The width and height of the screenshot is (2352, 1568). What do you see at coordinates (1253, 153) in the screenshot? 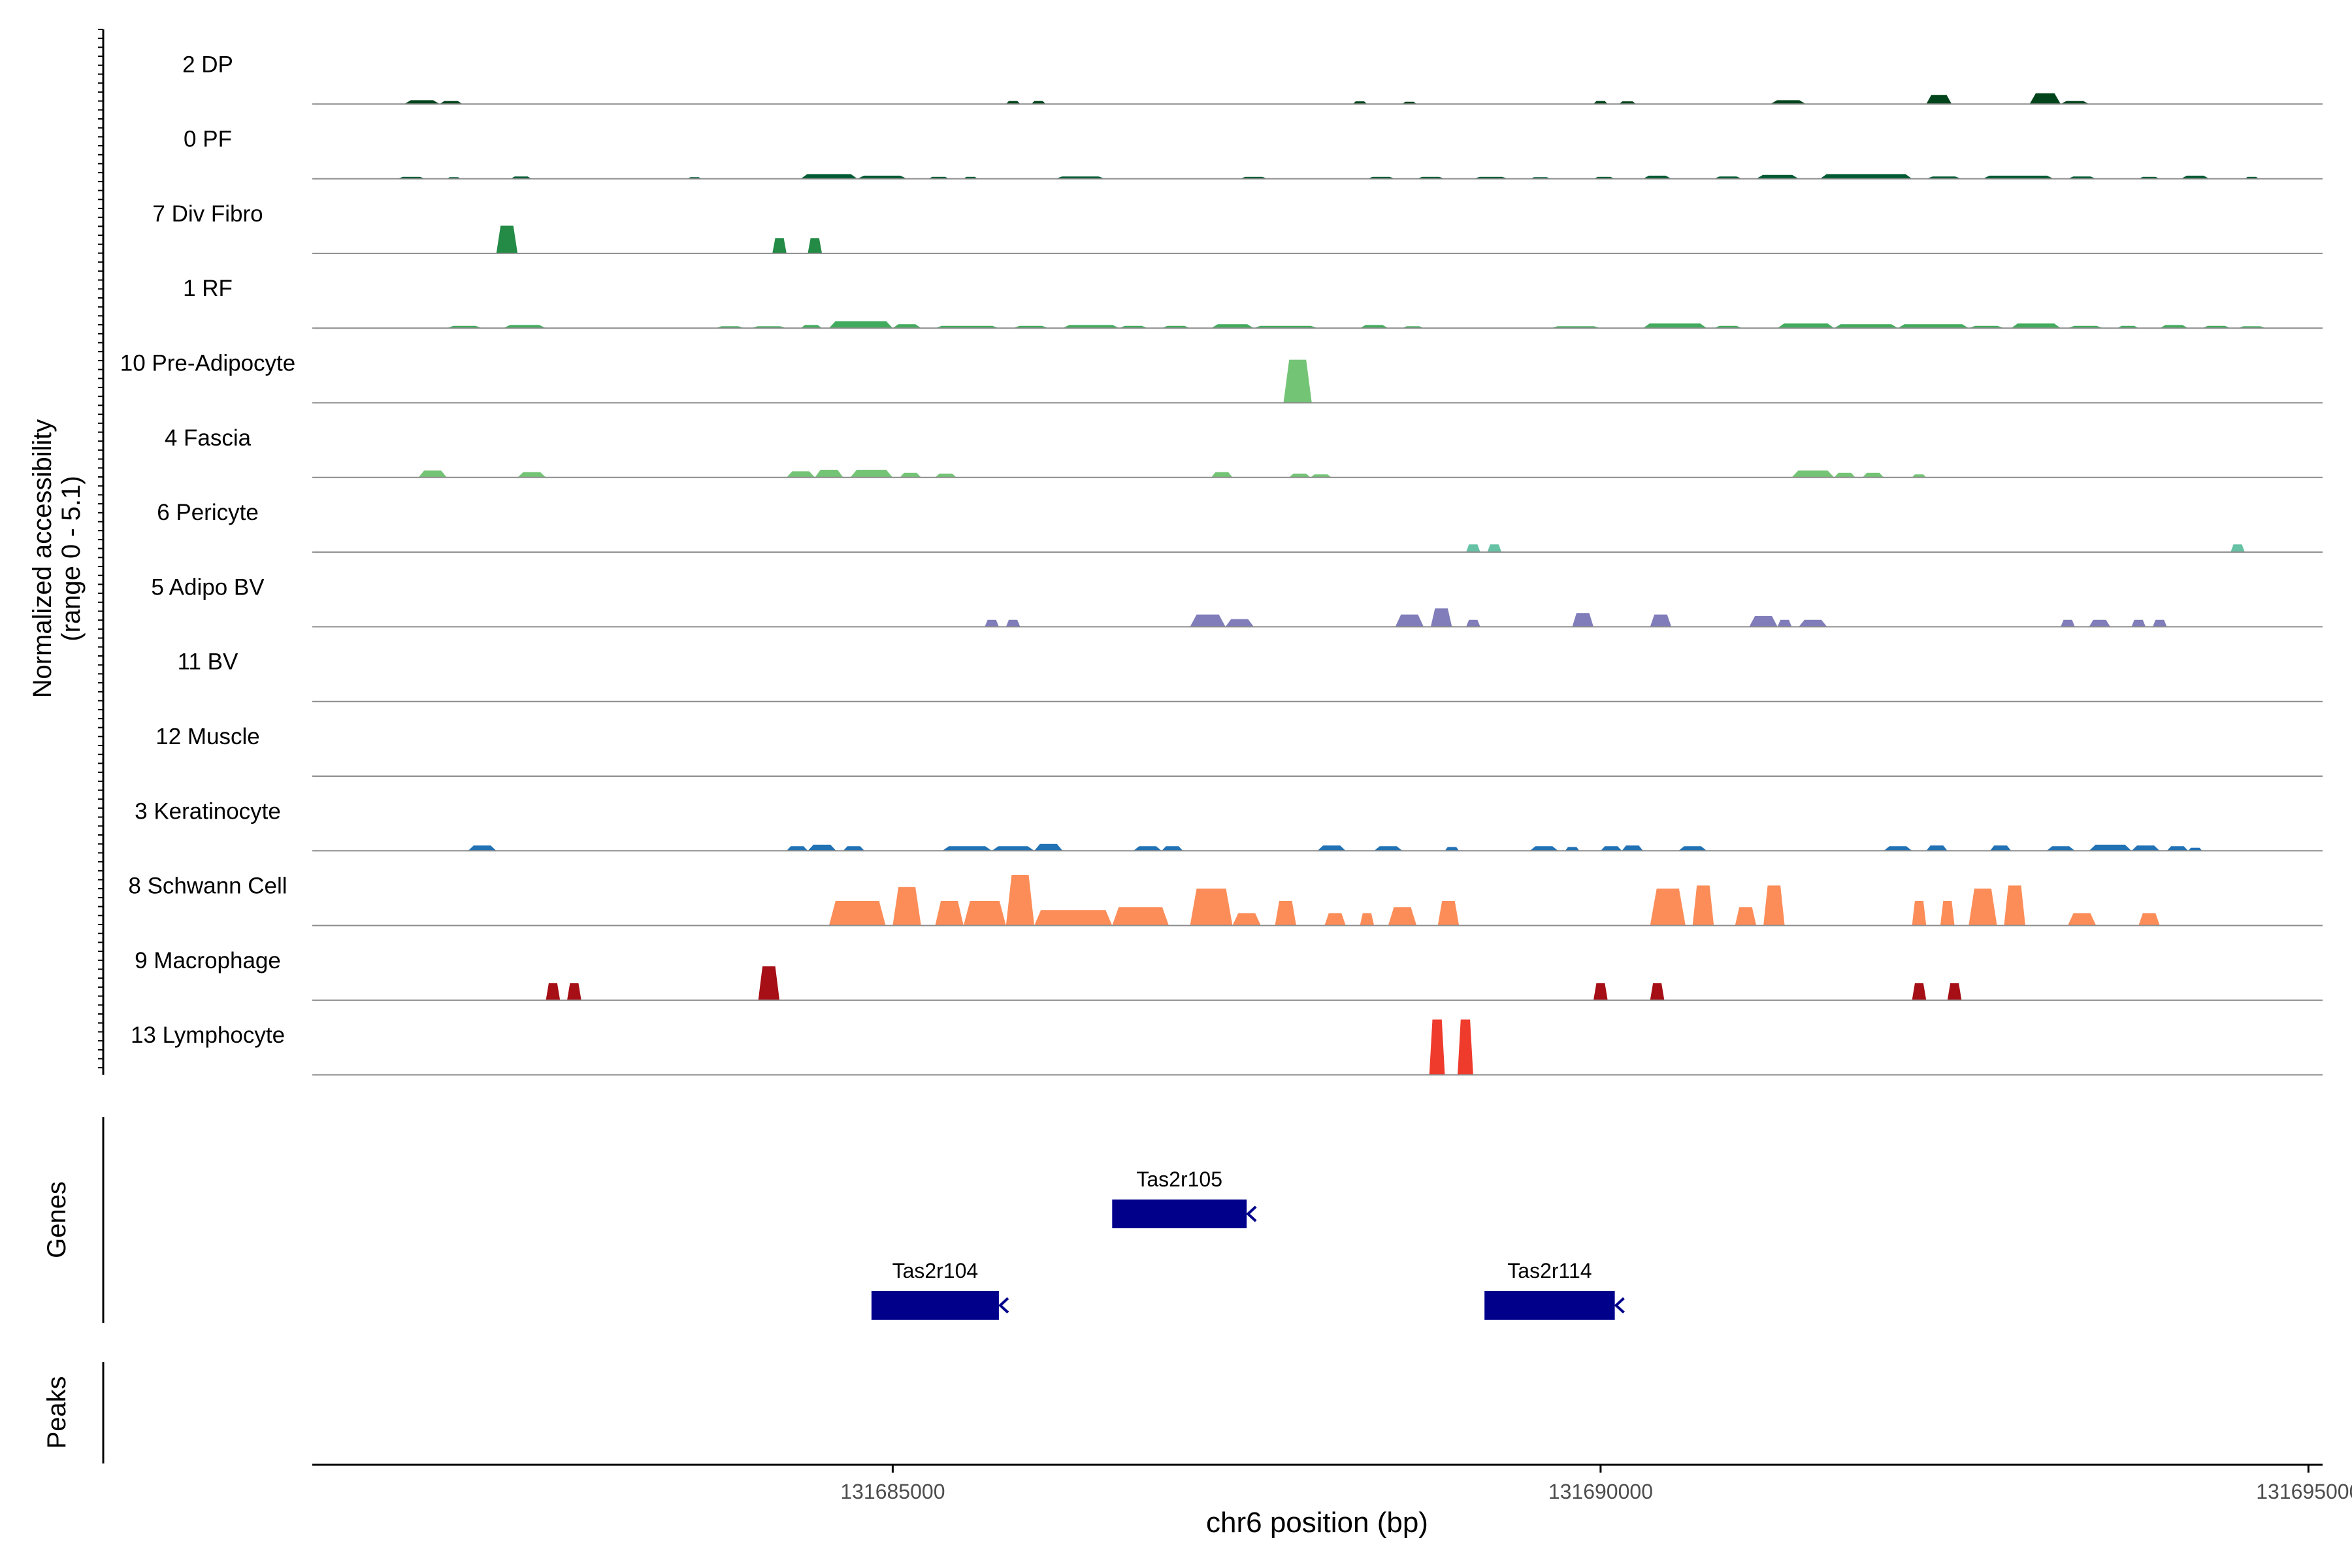
I see `track: 0 PF` at bounding box center [1253, 153].